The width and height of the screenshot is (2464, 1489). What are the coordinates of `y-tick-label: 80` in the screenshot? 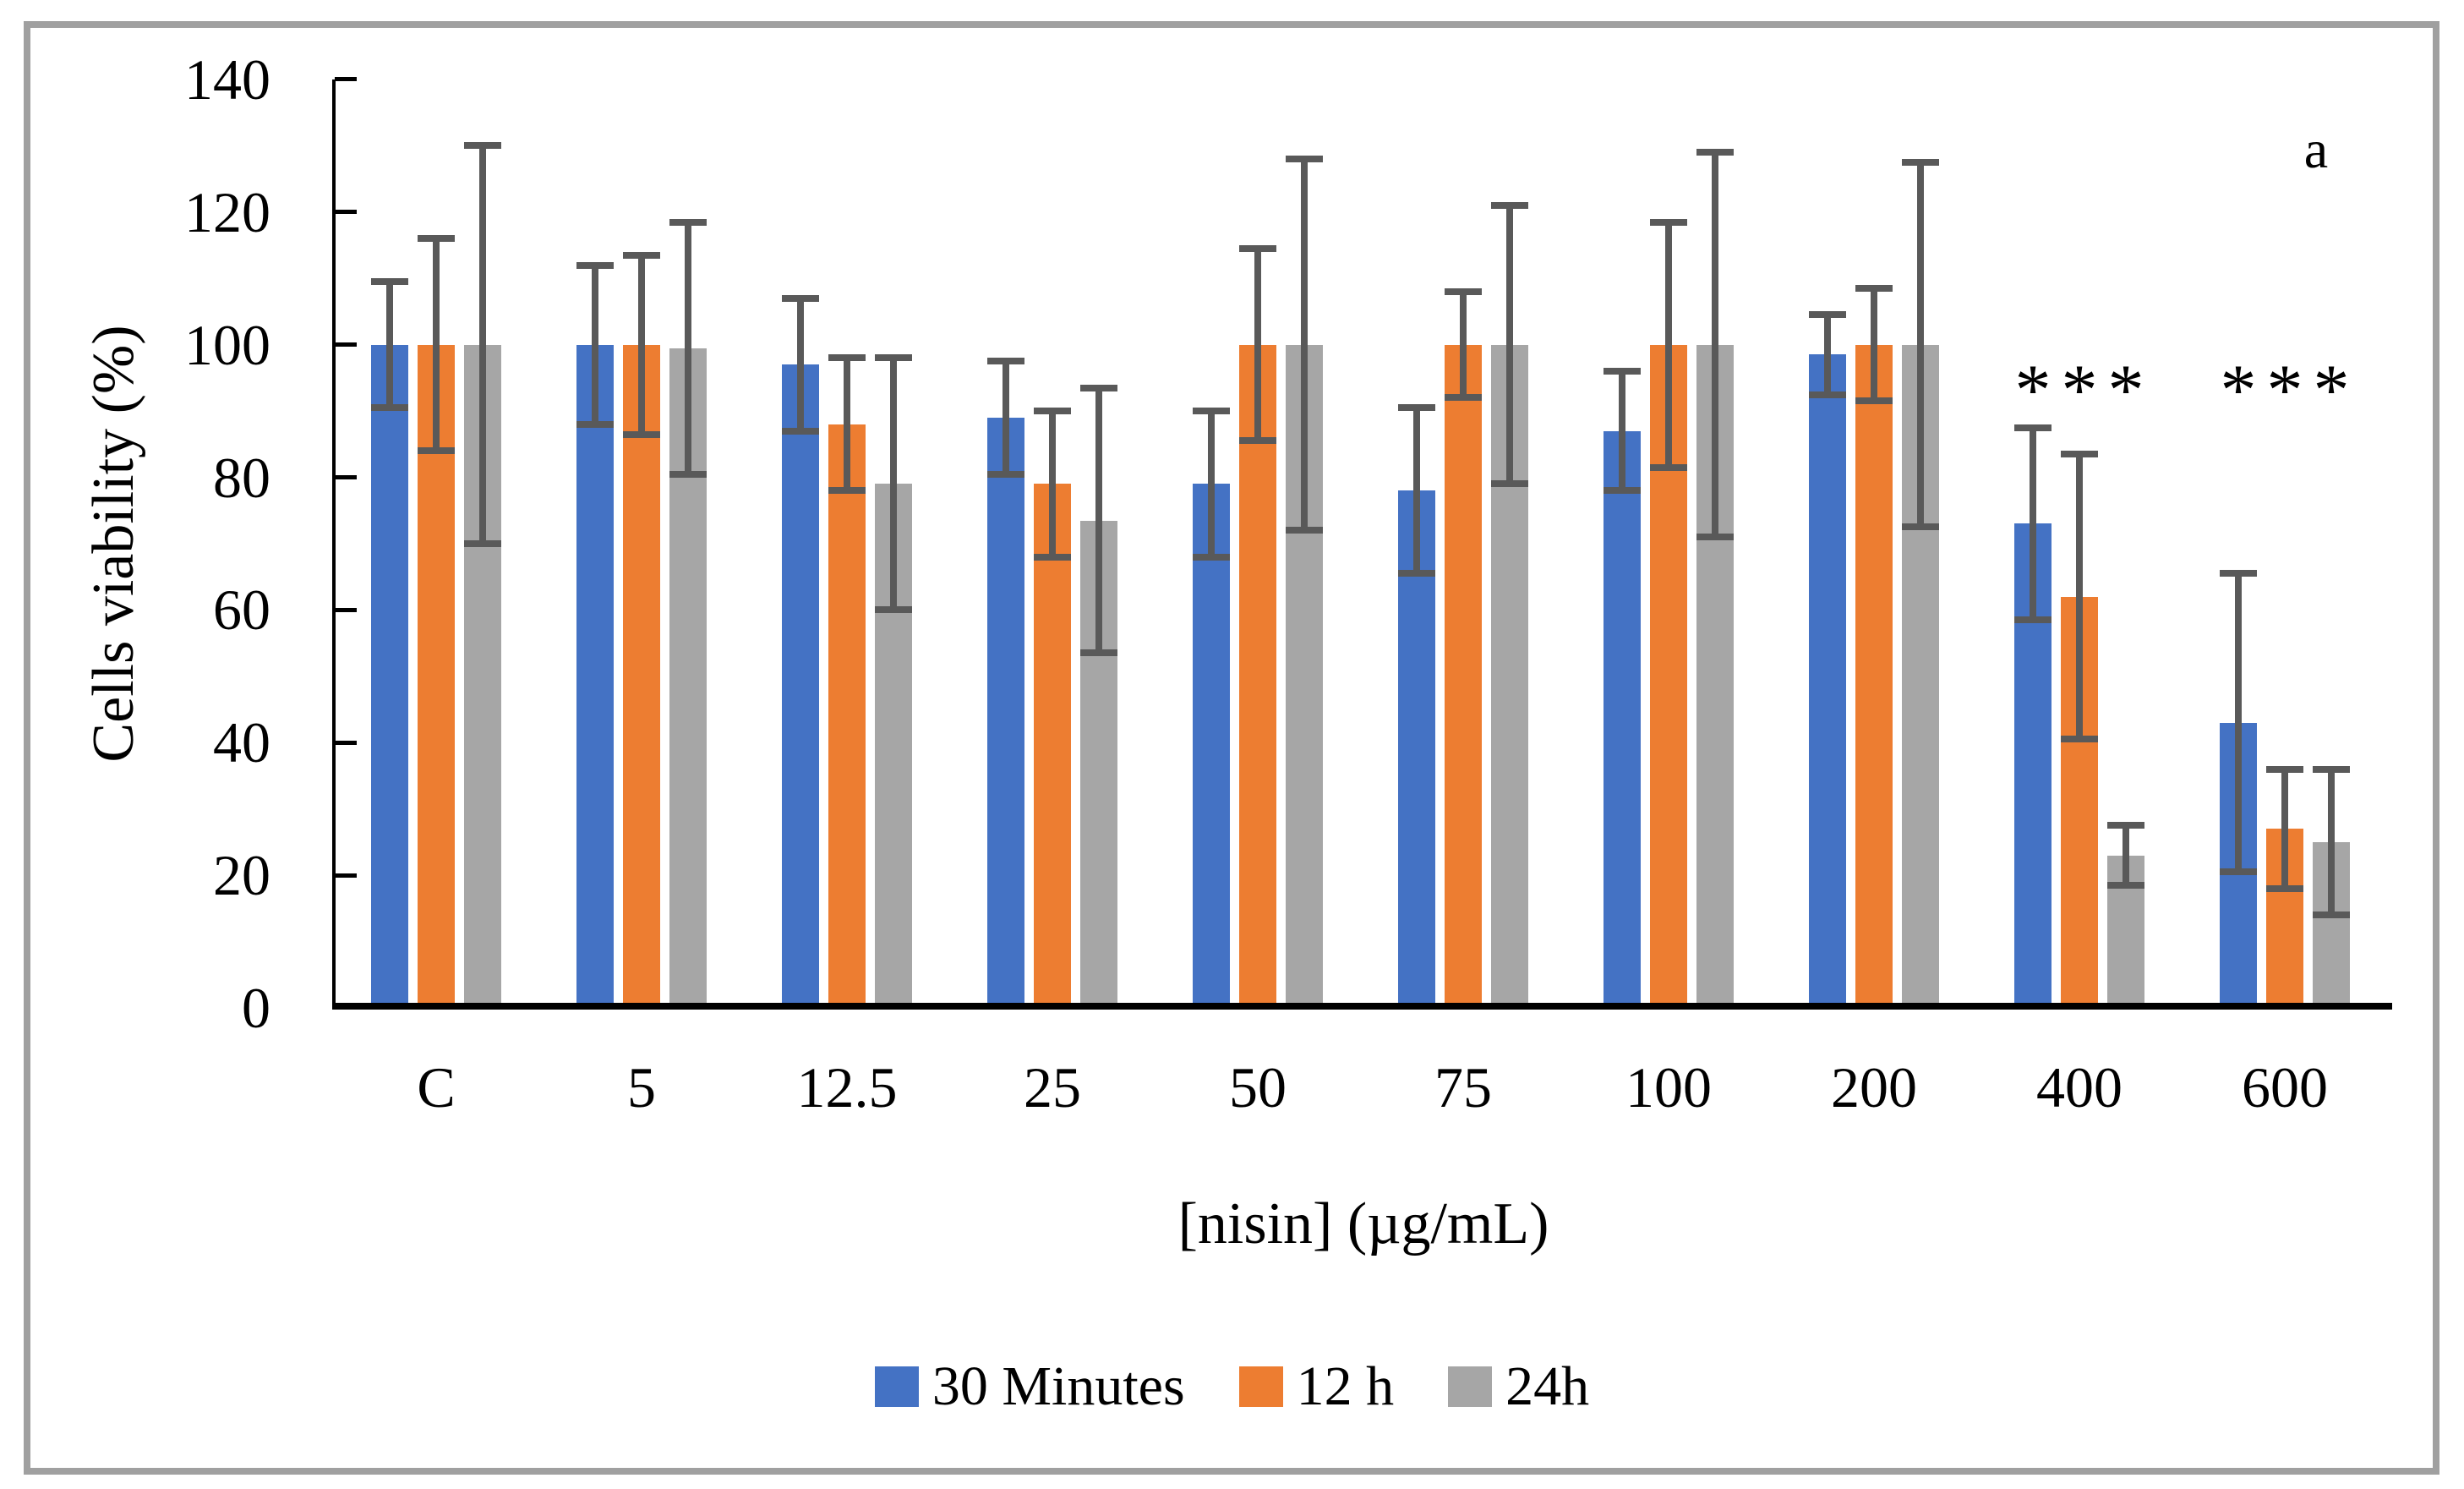 It's located at (241, 477).